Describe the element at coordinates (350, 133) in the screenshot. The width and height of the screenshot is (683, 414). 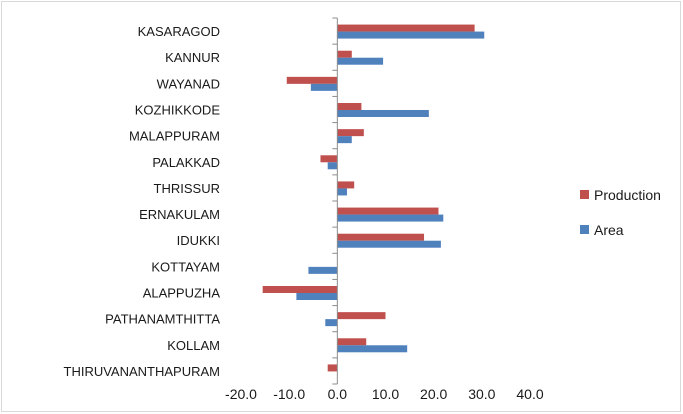
I see `bar-production-malappuram` at that location.